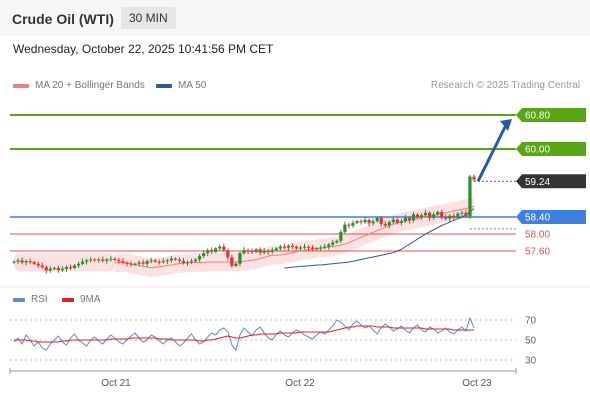  I want to click on legend-ma50: MA 50, so click(181, 85).